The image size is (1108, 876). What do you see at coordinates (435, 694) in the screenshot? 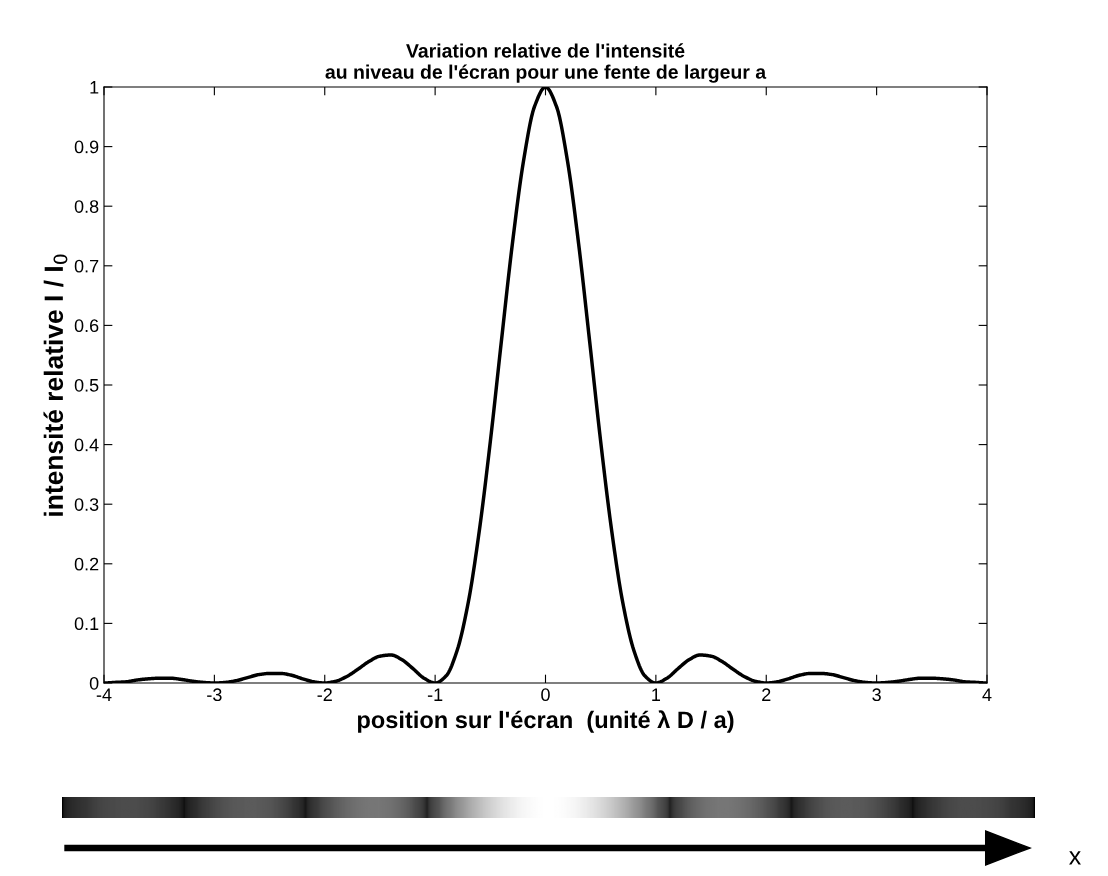
I see `x-tick-label: -1` at bounding box center [435, 694].